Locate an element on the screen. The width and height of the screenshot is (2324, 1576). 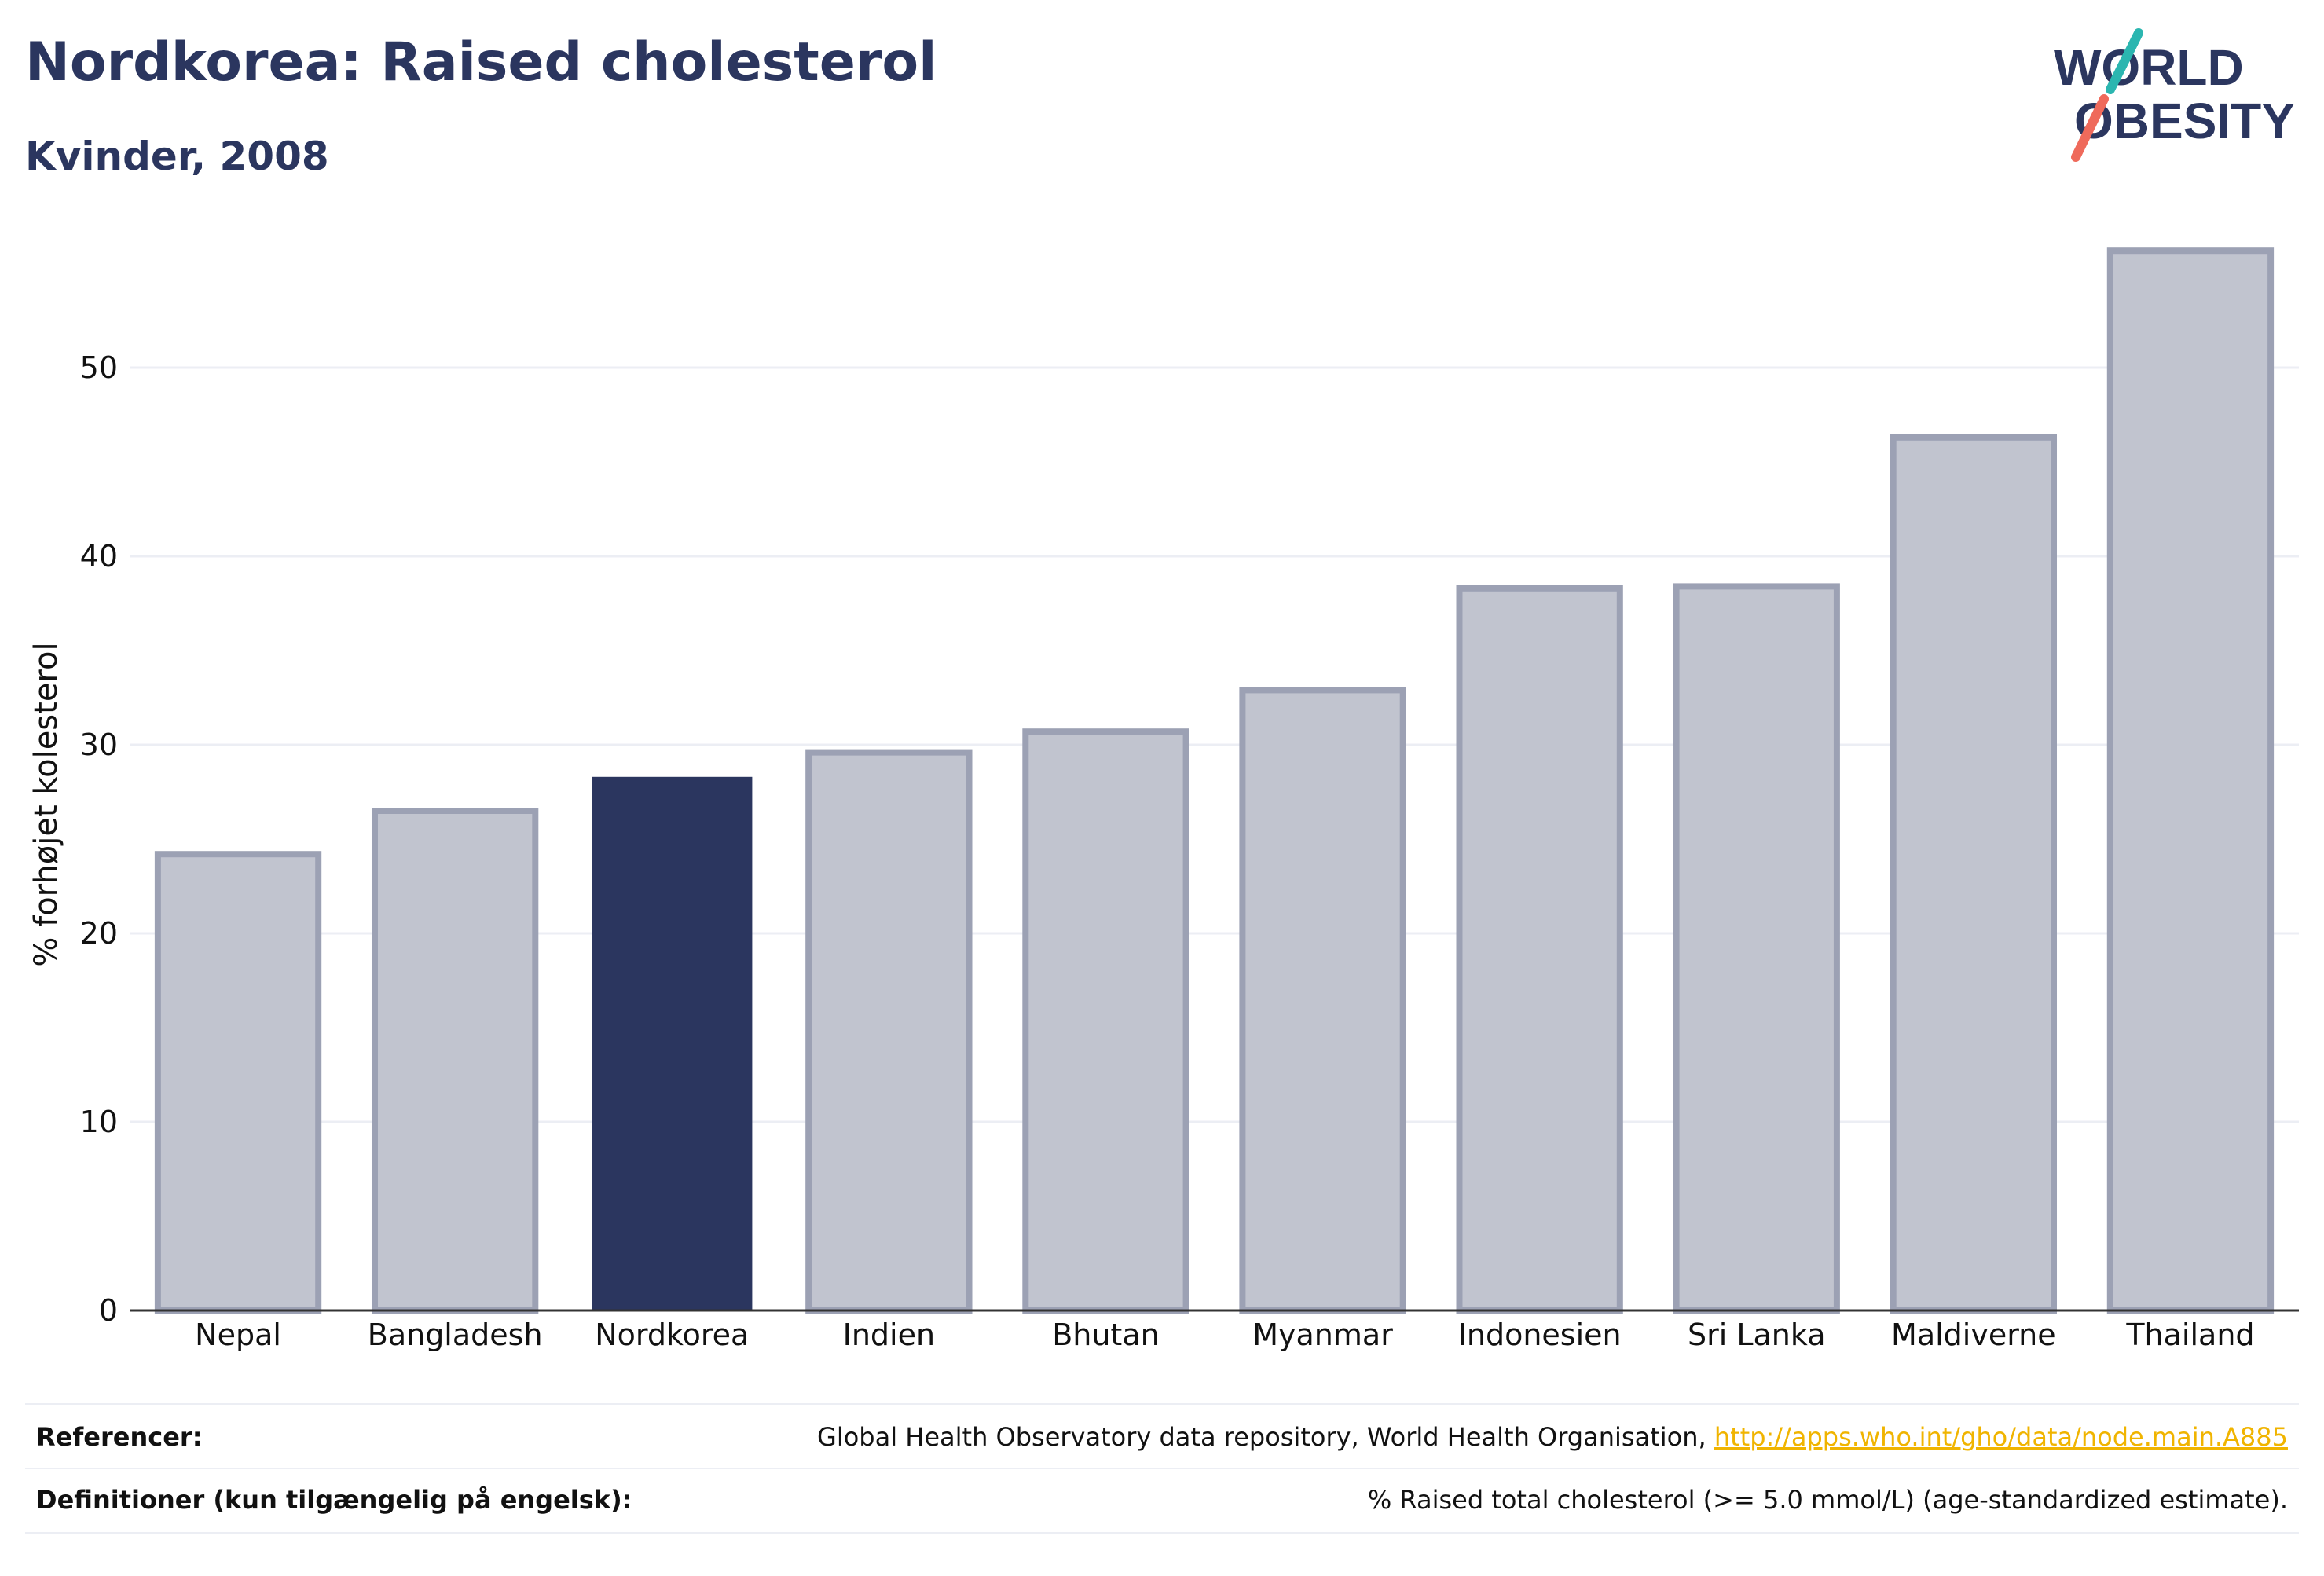
bar-sri-lanka is located at coordinates (1756, 948).